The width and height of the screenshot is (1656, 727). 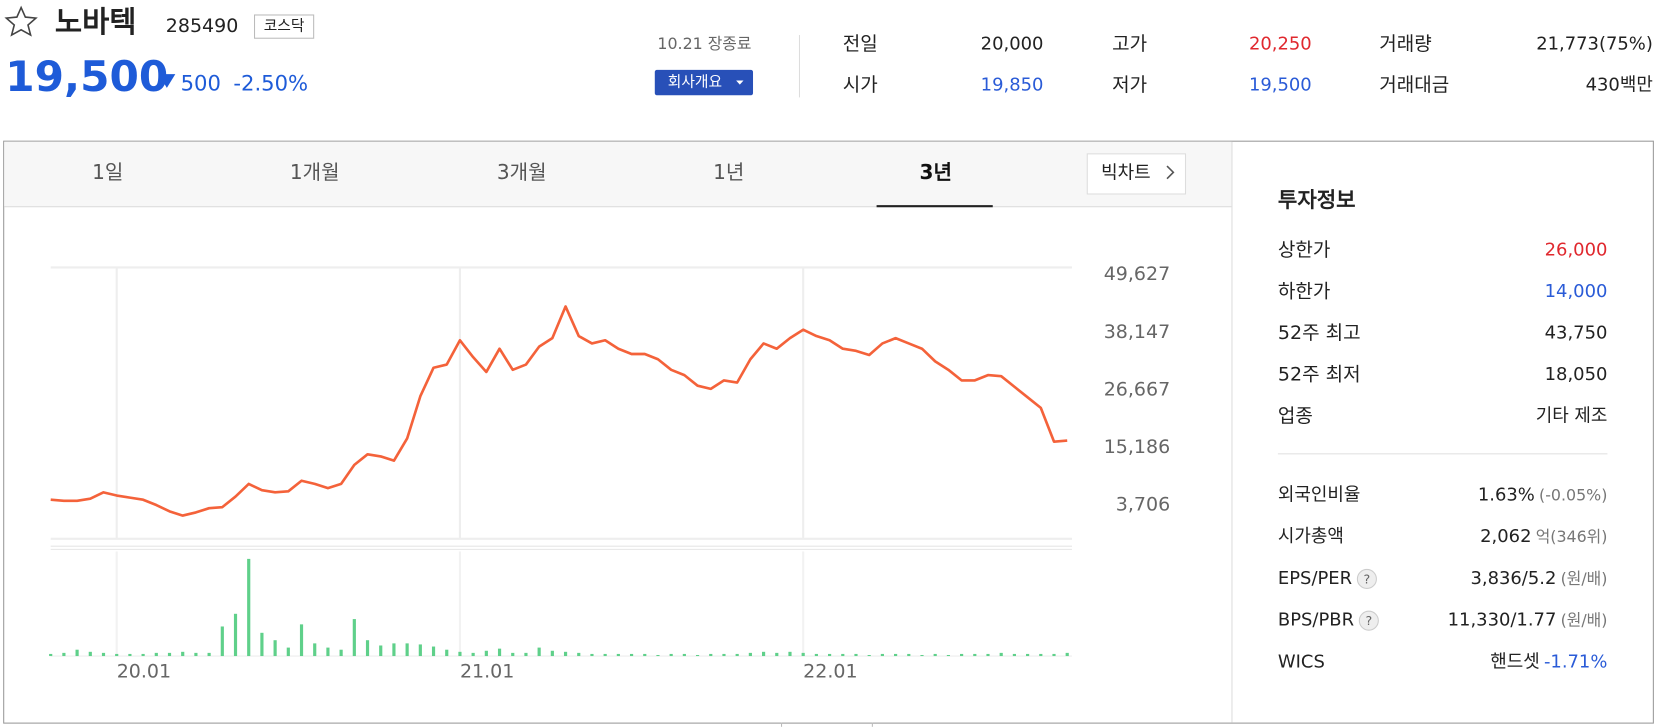 What do you see at coordinates (315, 172) in the screenshot?
I see `tab: 1개월` at bounding box center [315, 172].